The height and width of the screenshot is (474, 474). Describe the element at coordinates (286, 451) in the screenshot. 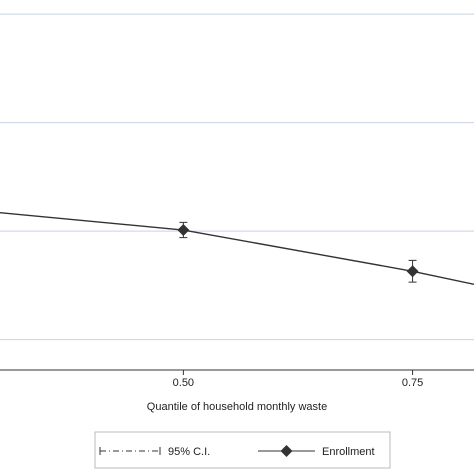

I see `legend-line-key` at that location.